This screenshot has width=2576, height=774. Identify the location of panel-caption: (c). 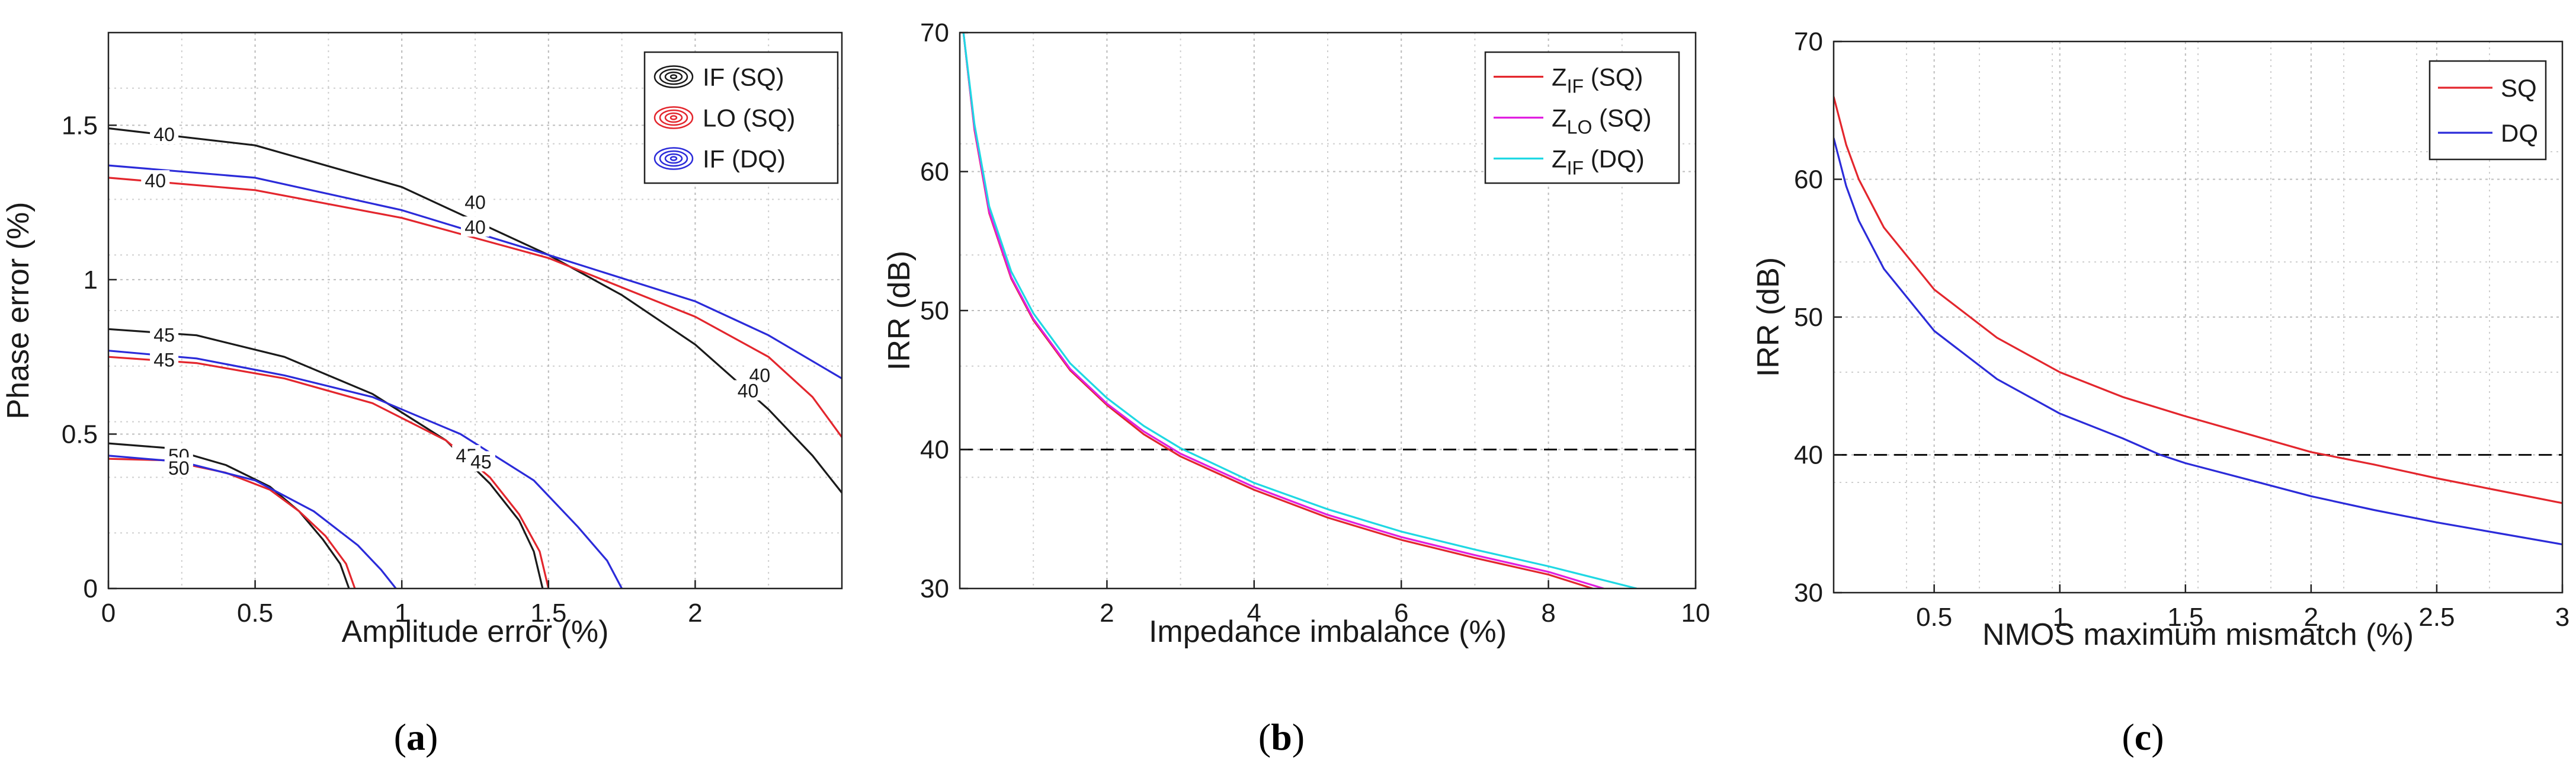
(2143, 737).